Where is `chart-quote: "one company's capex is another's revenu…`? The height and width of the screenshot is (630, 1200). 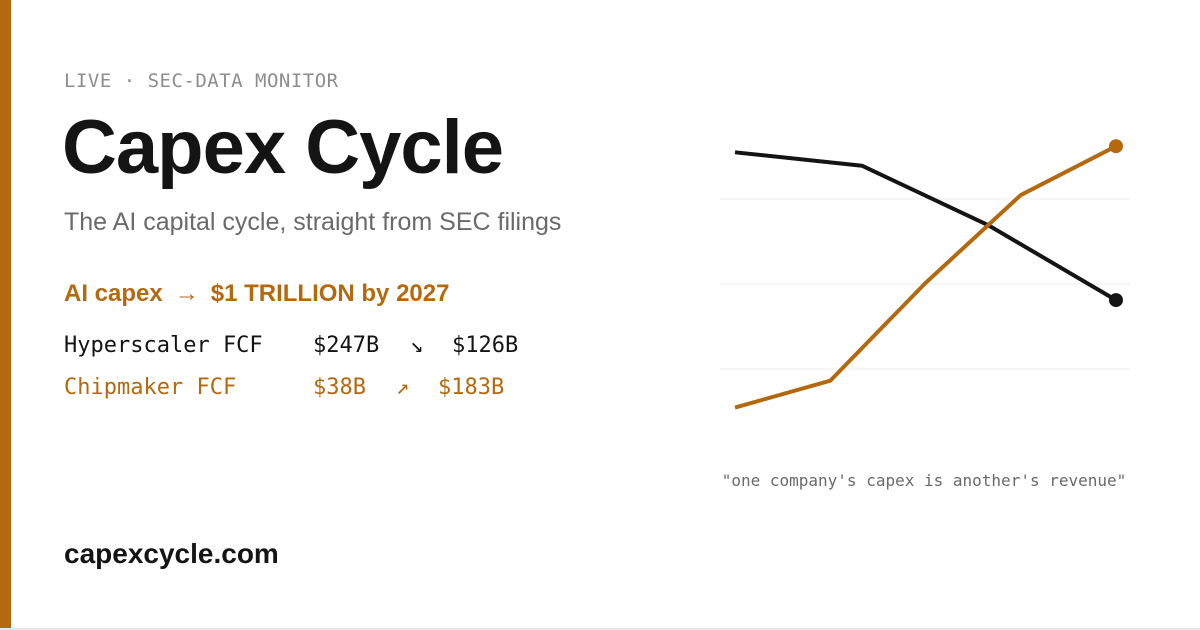 chart-quote: "one company's capex is another's revenu… is located at coordinates (924, 480).